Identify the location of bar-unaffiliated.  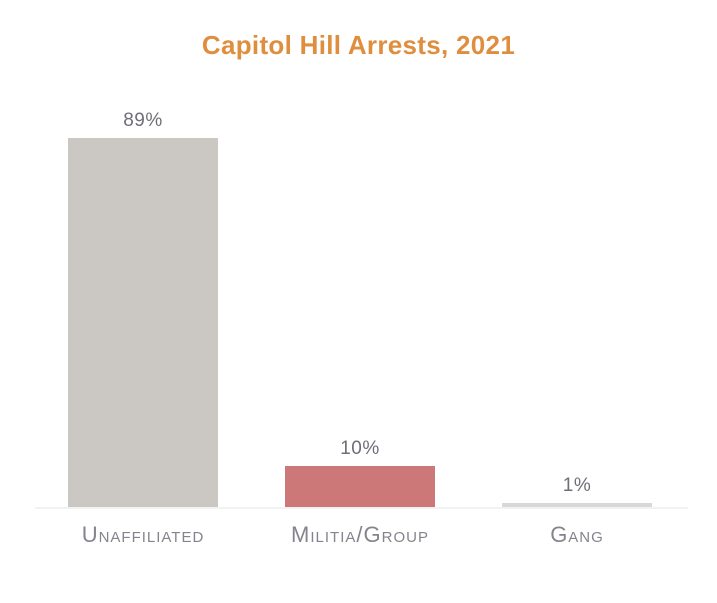
(143, 322).